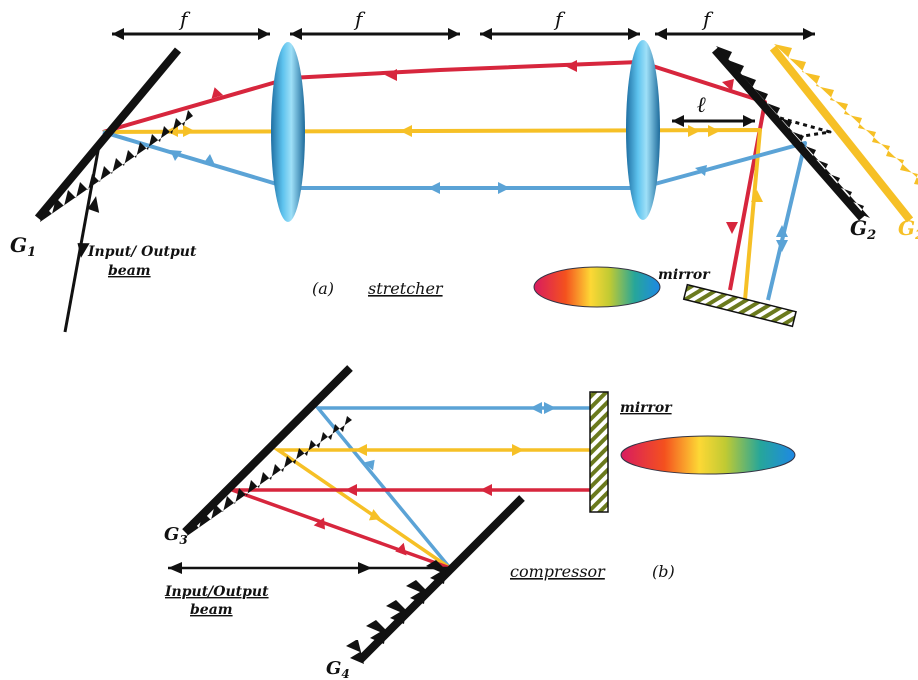 The width and height of the screenshot is (918, 680). I want to click on label-g1: G1, so click(23, 246).